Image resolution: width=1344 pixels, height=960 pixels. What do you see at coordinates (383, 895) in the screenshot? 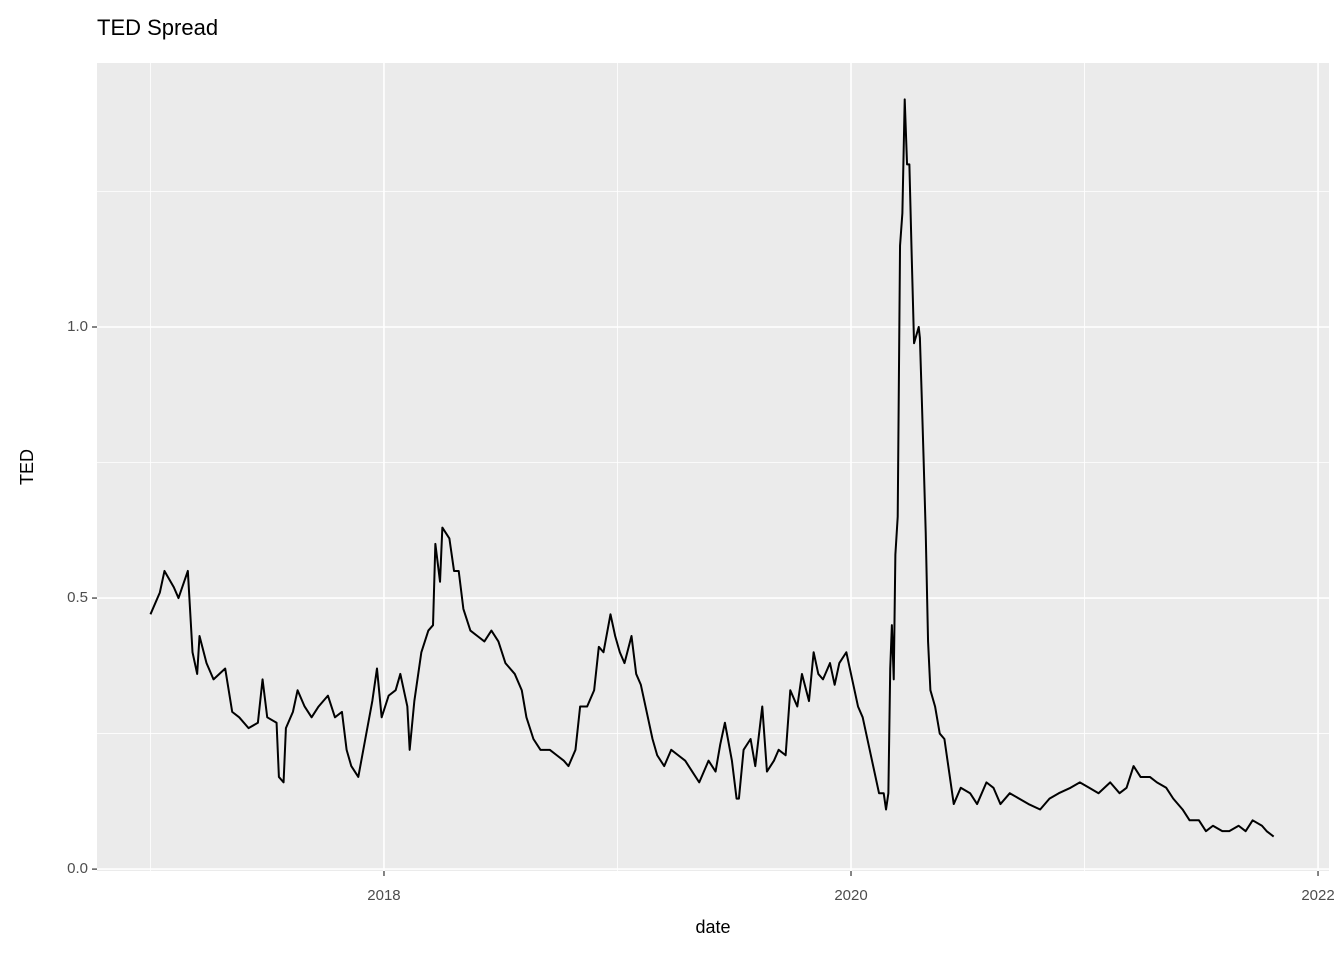
I see `x-tick-label: 2018` at bounding box center [383, 895].